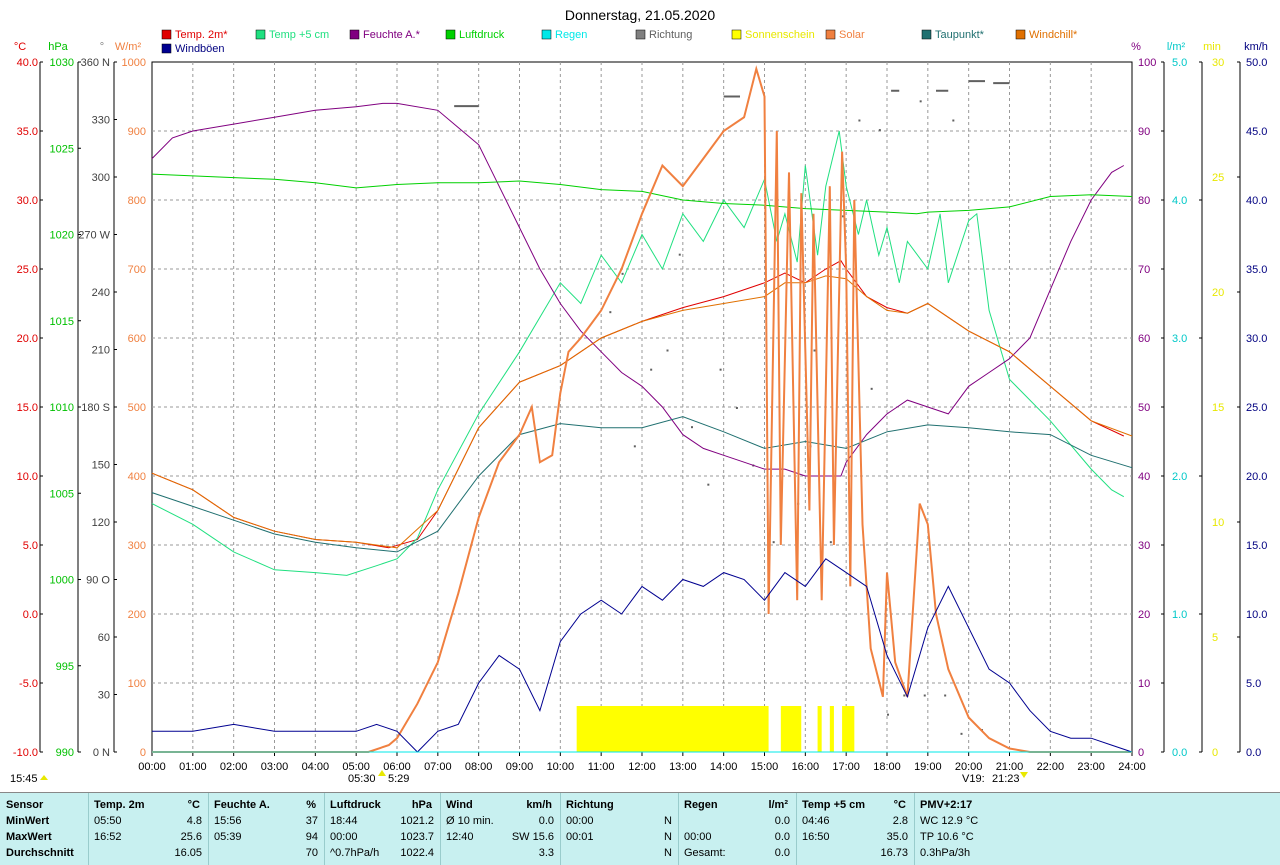 The width and height of the screenshot is (1280, 865). Describe the element at coordinates (1132, 767) in the screenshot. I see `time-tick-label: 24:00` at that location.